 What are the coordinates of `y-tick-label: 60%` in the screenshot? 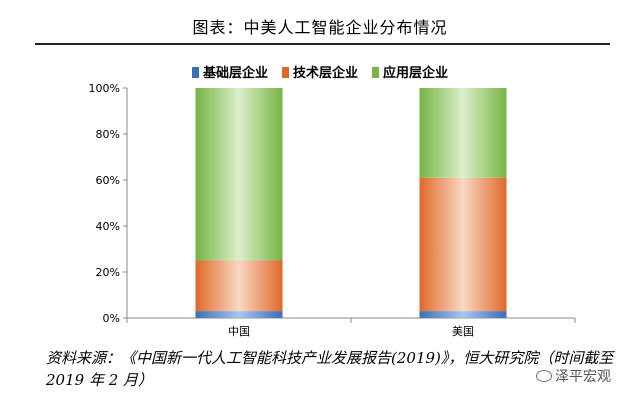 It's located at (108, 180).